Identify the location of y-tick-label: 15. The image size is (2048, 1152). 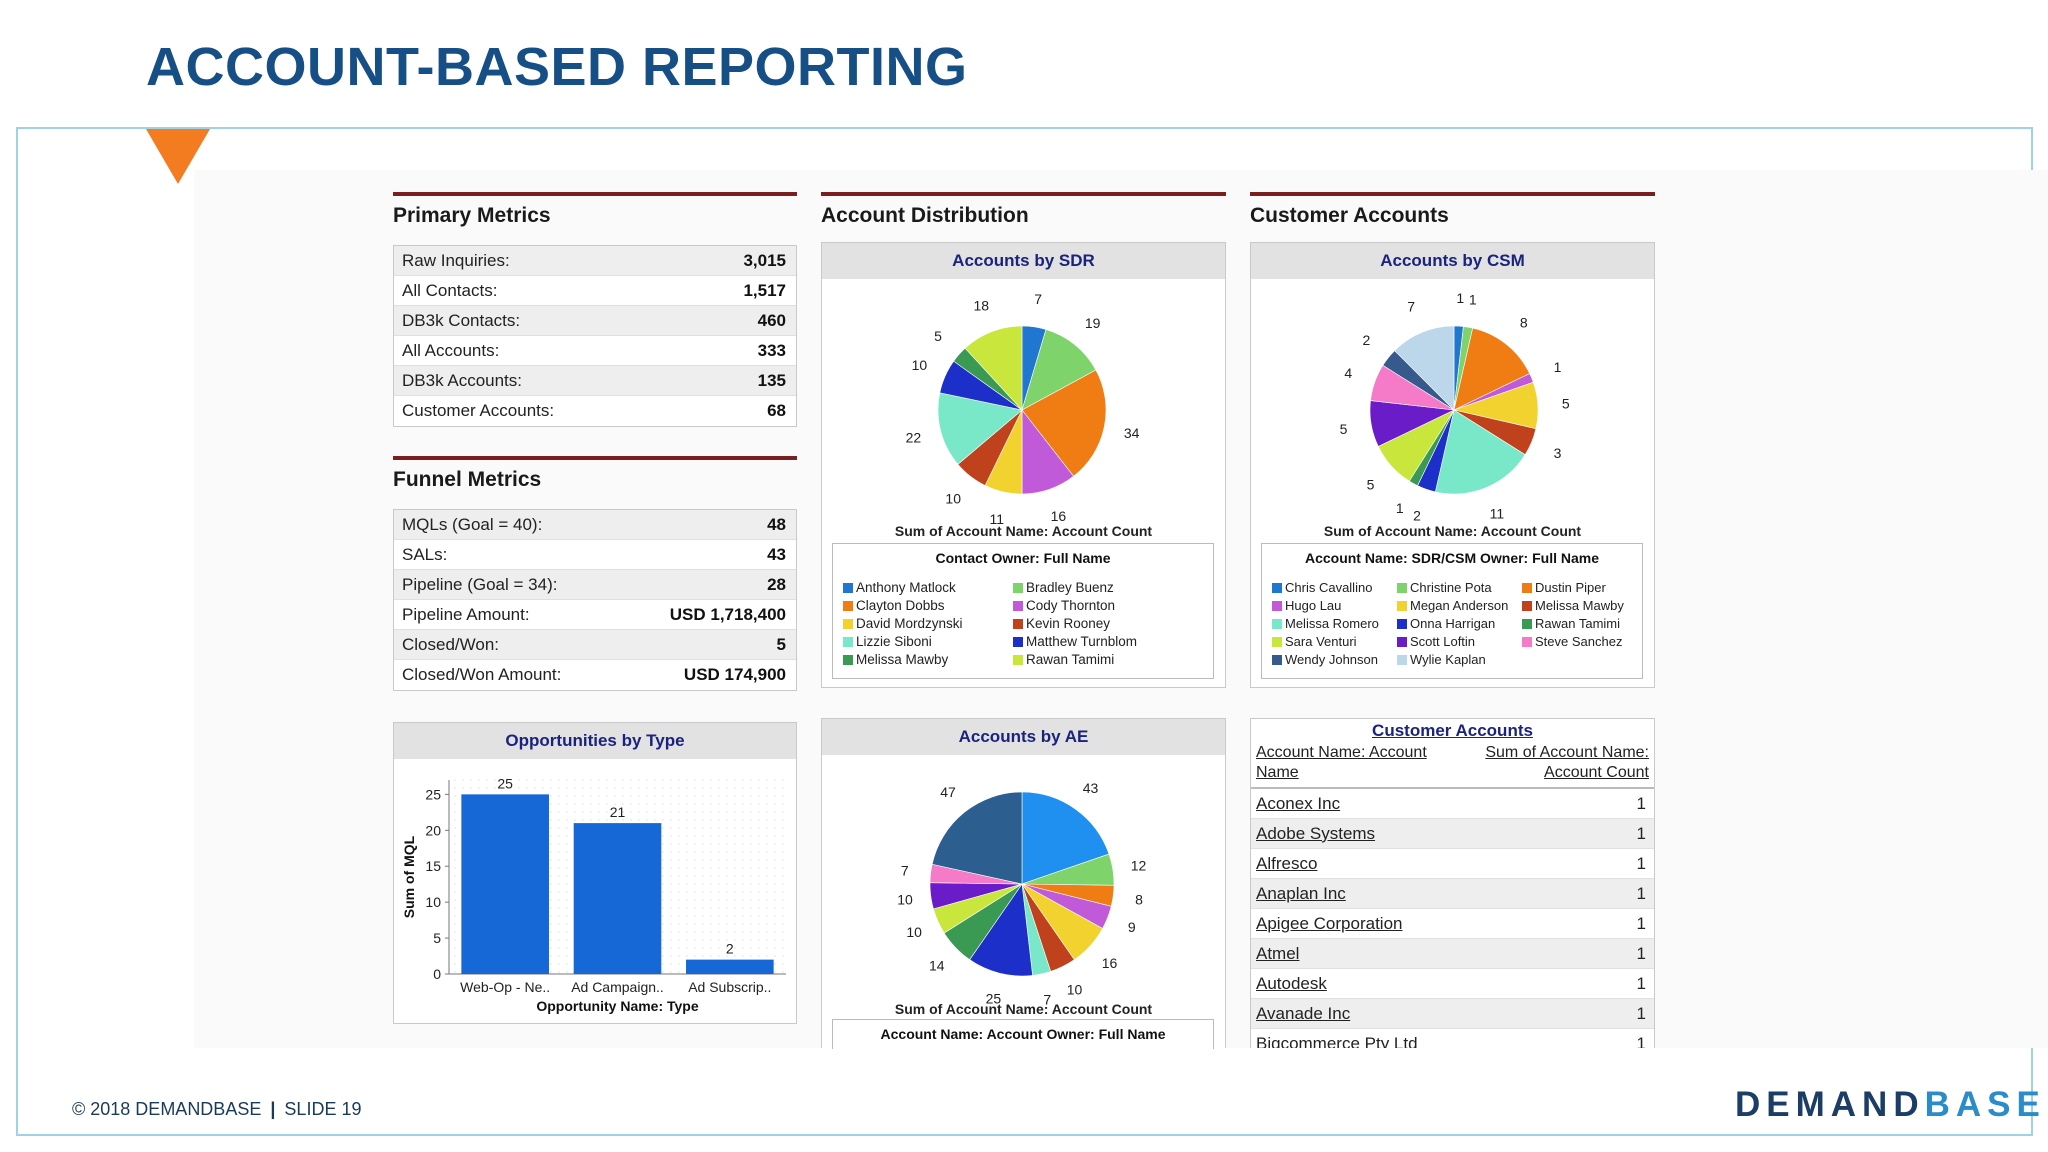
(433, 866).